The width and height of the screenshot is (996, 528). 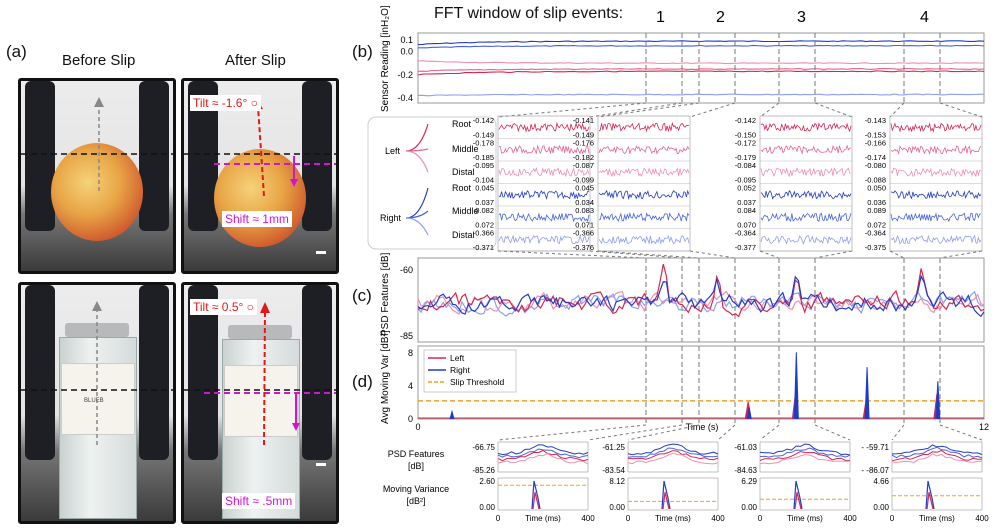 I want to click on fft-top-label: -0.095, so click(x=483, y=165).